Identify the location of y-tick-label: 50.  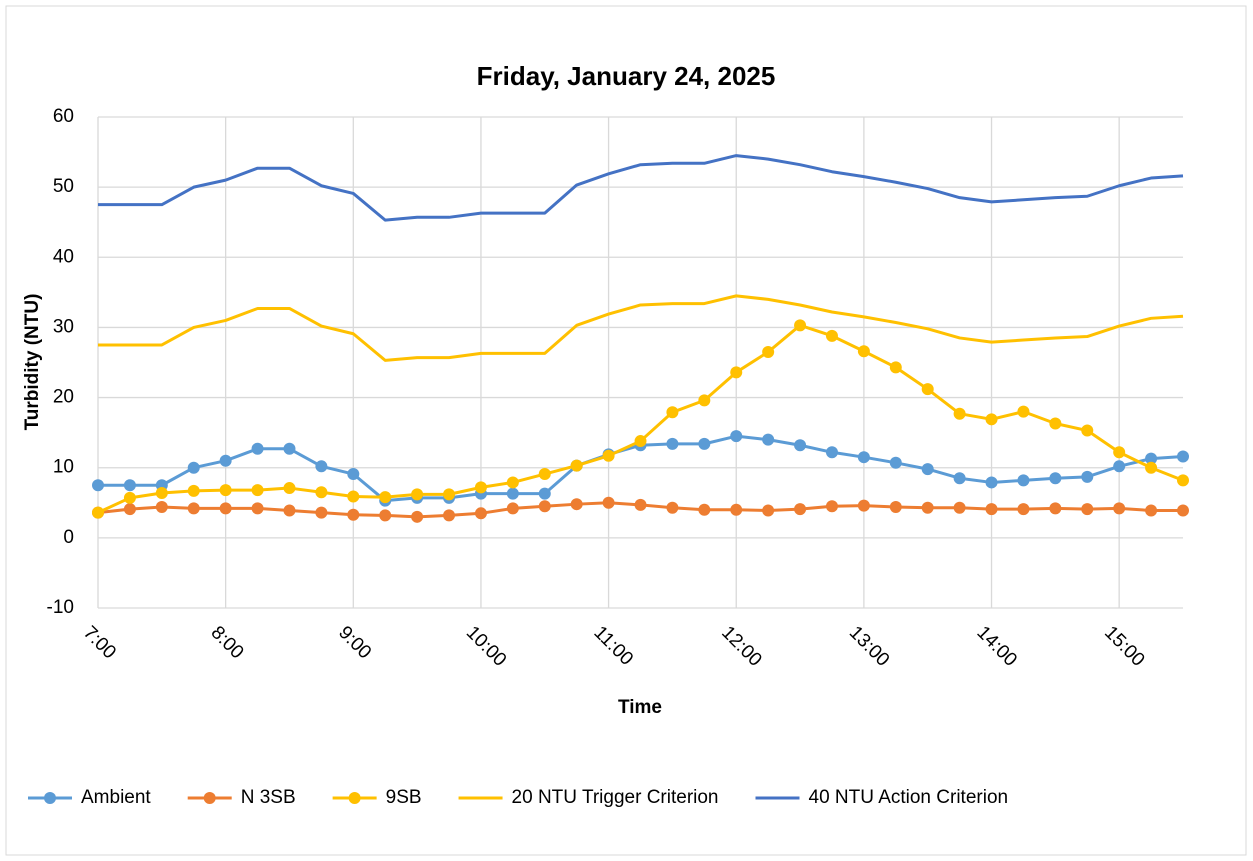
(63, 186).